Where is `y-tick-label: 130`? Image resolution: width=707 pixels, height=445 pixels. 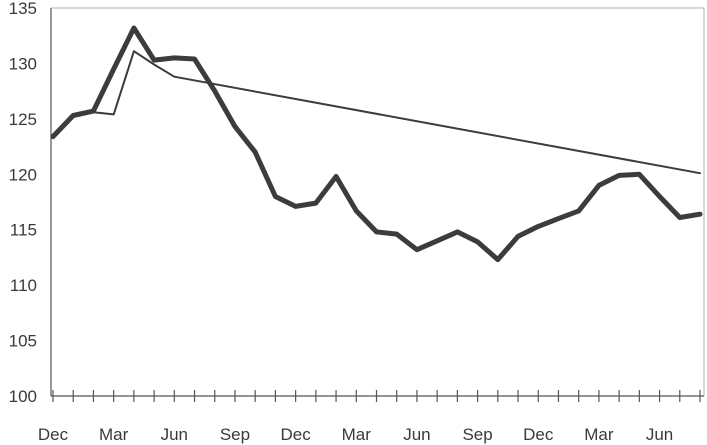
y-tick-label: 130 is located at coordinates (23, 63).